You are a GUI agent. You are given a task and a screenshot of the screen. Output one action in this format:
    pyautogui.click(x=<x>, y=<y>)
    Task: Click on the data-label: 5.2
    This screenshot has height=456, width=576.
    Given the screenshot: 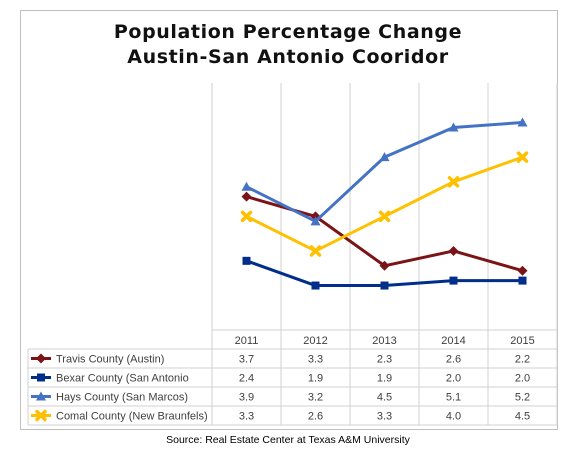 What is the action you would take?
    pyautogui.click(x=522, y=398)
    